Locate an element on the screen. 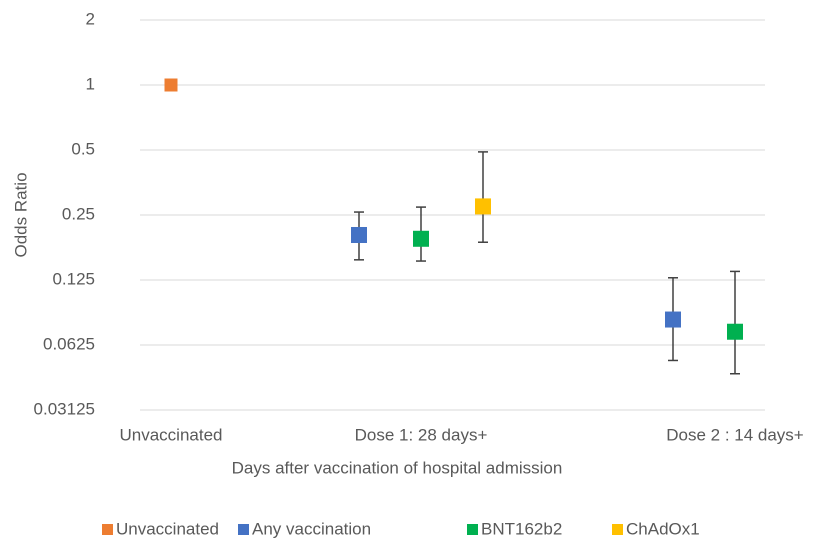 Image resolution: width=825 pixels, height=543 pixels. y-tick-label: 0.25 is located at coordinates (78, 213).